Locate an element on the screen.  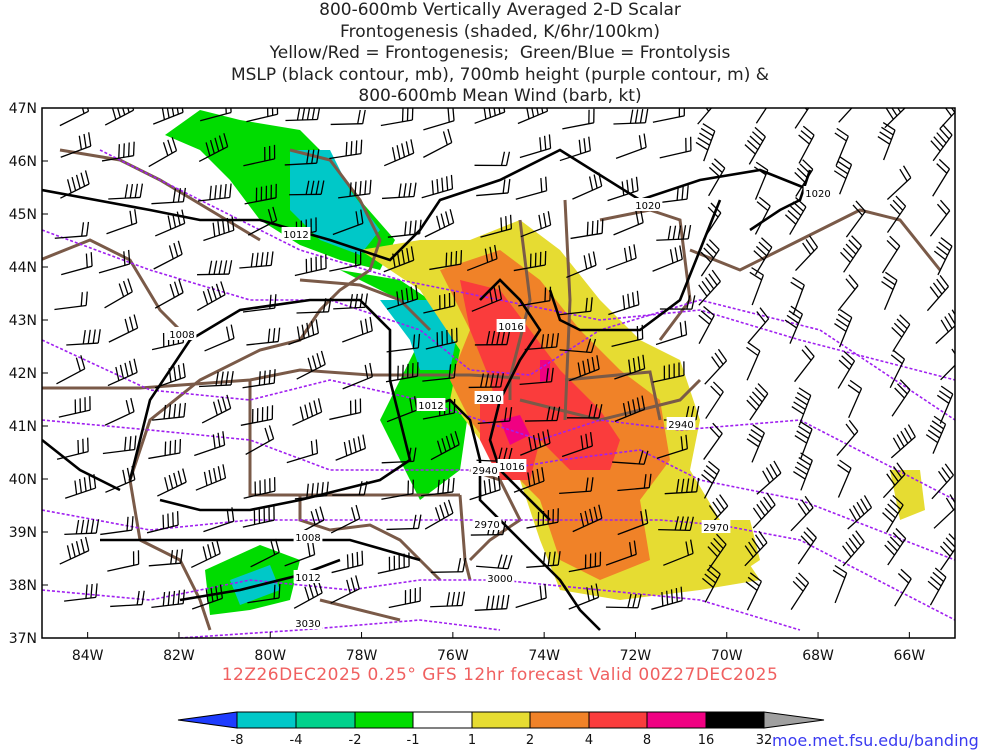
contour-label-bg is located at coordinates (308, 536).